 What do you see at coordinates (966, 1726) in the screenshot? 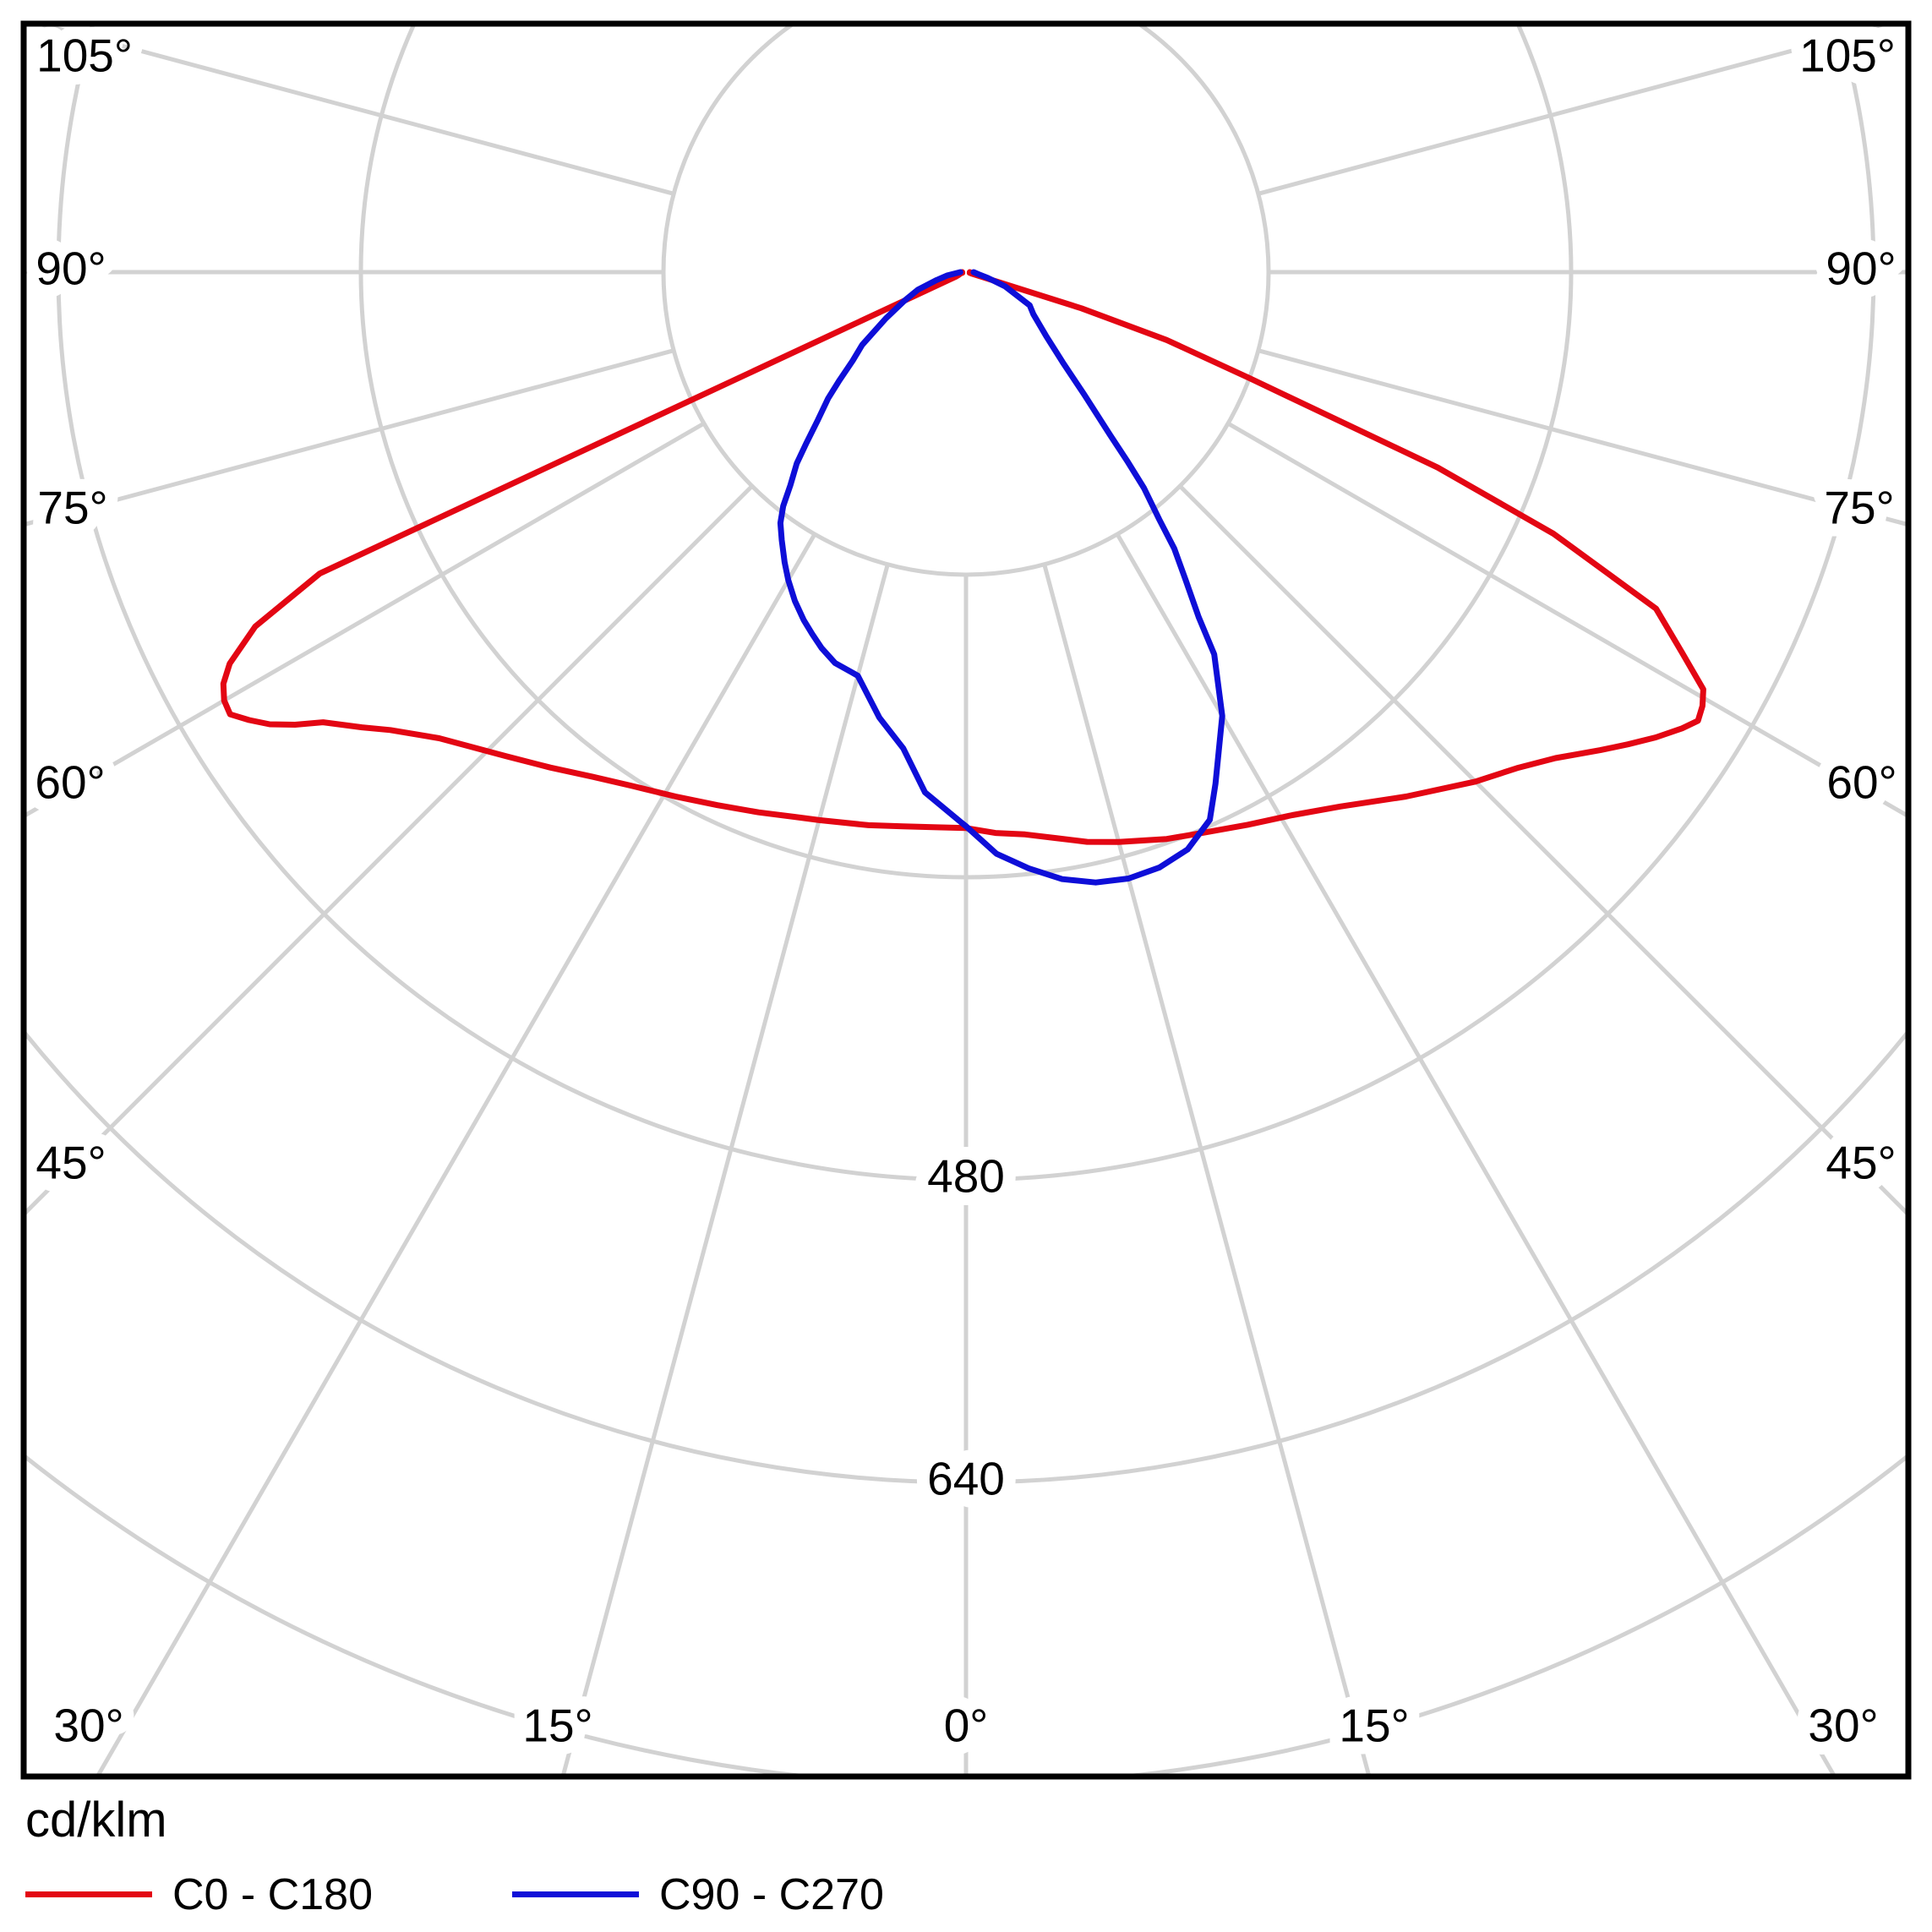
I see `angle-label-7: 0°` at bounding box center [966, 1726].